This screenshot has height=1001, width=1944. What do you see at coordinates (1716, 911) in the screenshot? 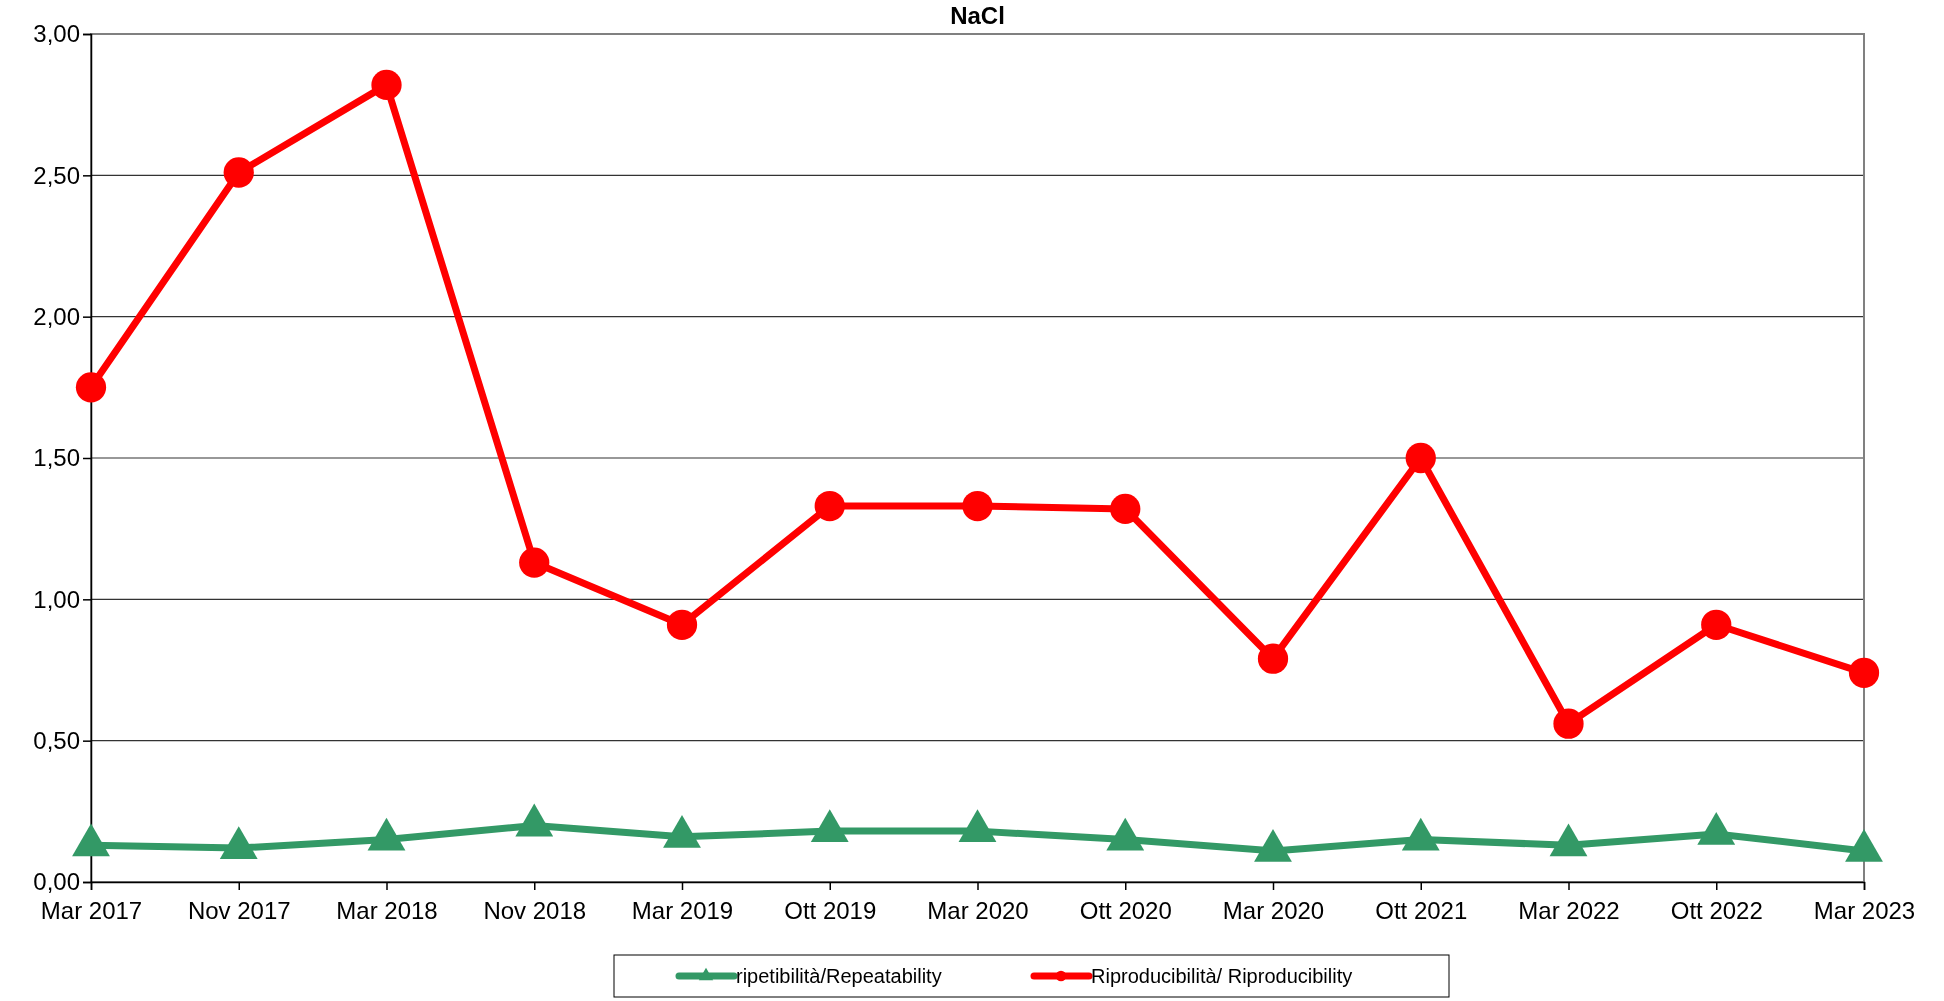
I see `x-tick-label: Ott 2022` at bounding box center [1716, 911].